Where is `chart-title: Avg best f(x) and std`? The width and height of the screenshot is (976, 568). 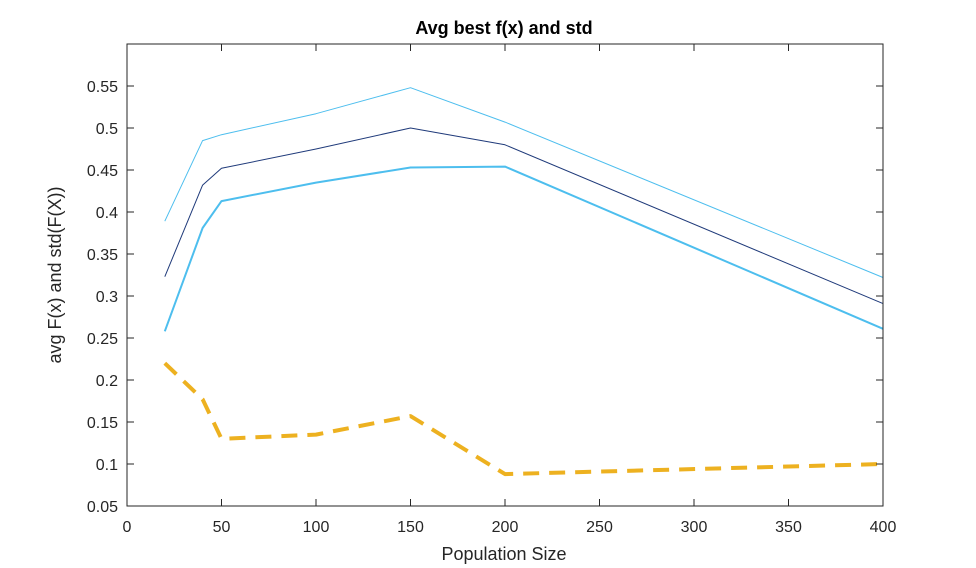 chart-title: Avg best f(x) and std is located at coordinates (503, 28).